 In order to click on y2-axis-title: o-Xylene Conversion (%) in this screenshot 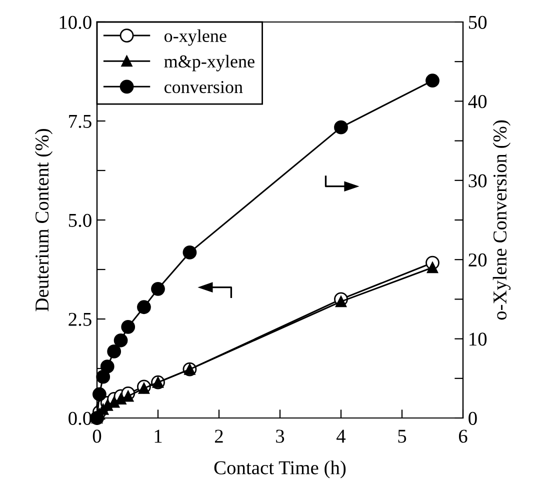, I will do `click(501, 220)`.